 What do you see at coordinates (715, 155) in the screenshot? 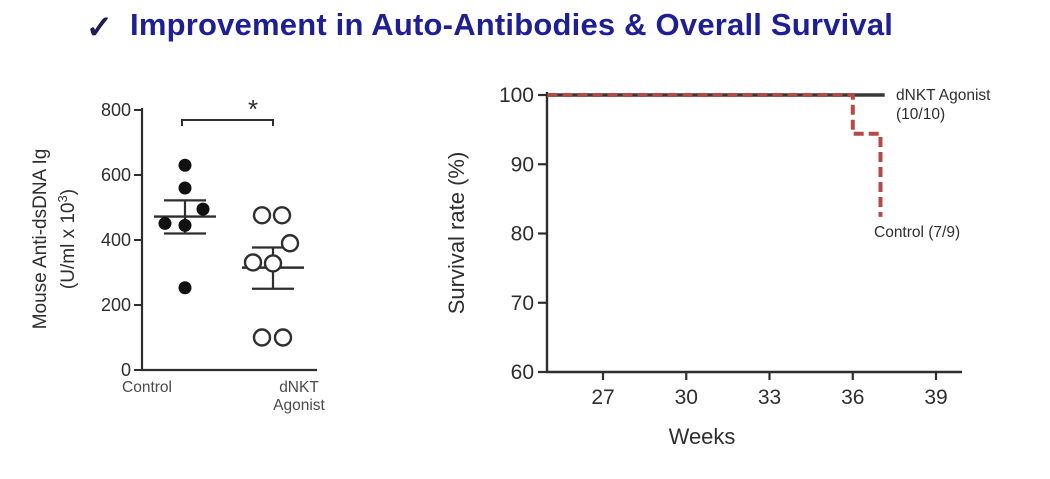
I see `survival-line-control` at bounding box center [715, 155].